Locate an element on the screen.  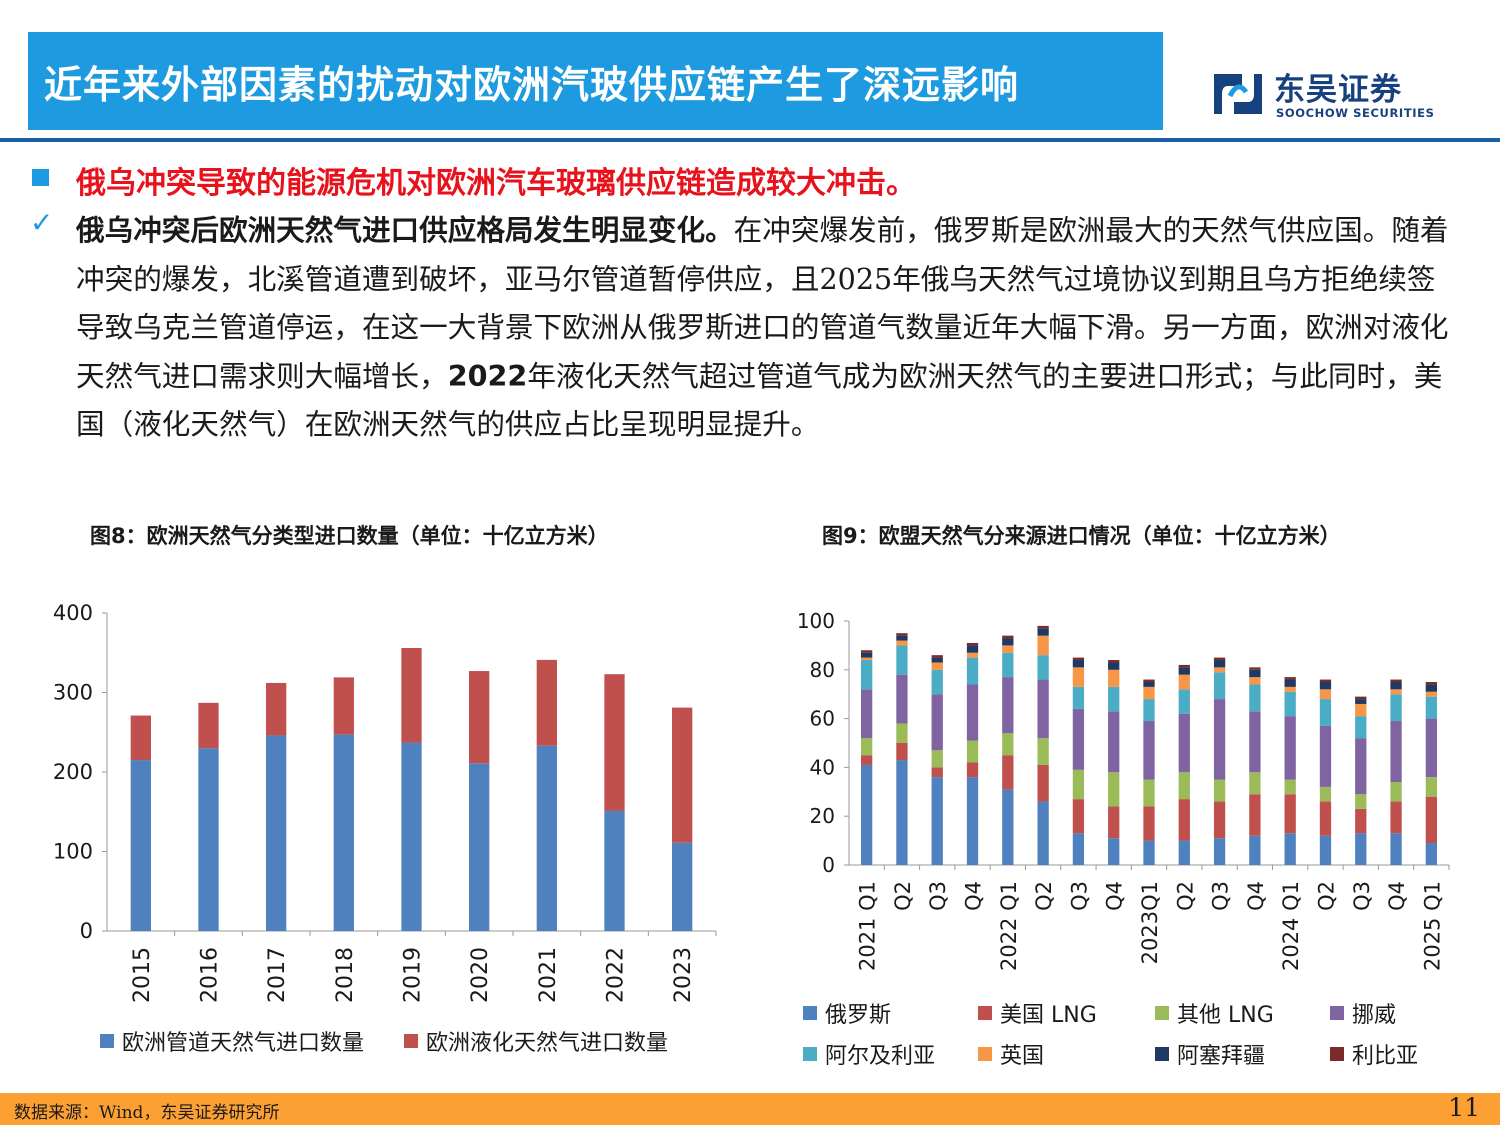
y-tick-label: 20 is located at coordinates (822, 816).